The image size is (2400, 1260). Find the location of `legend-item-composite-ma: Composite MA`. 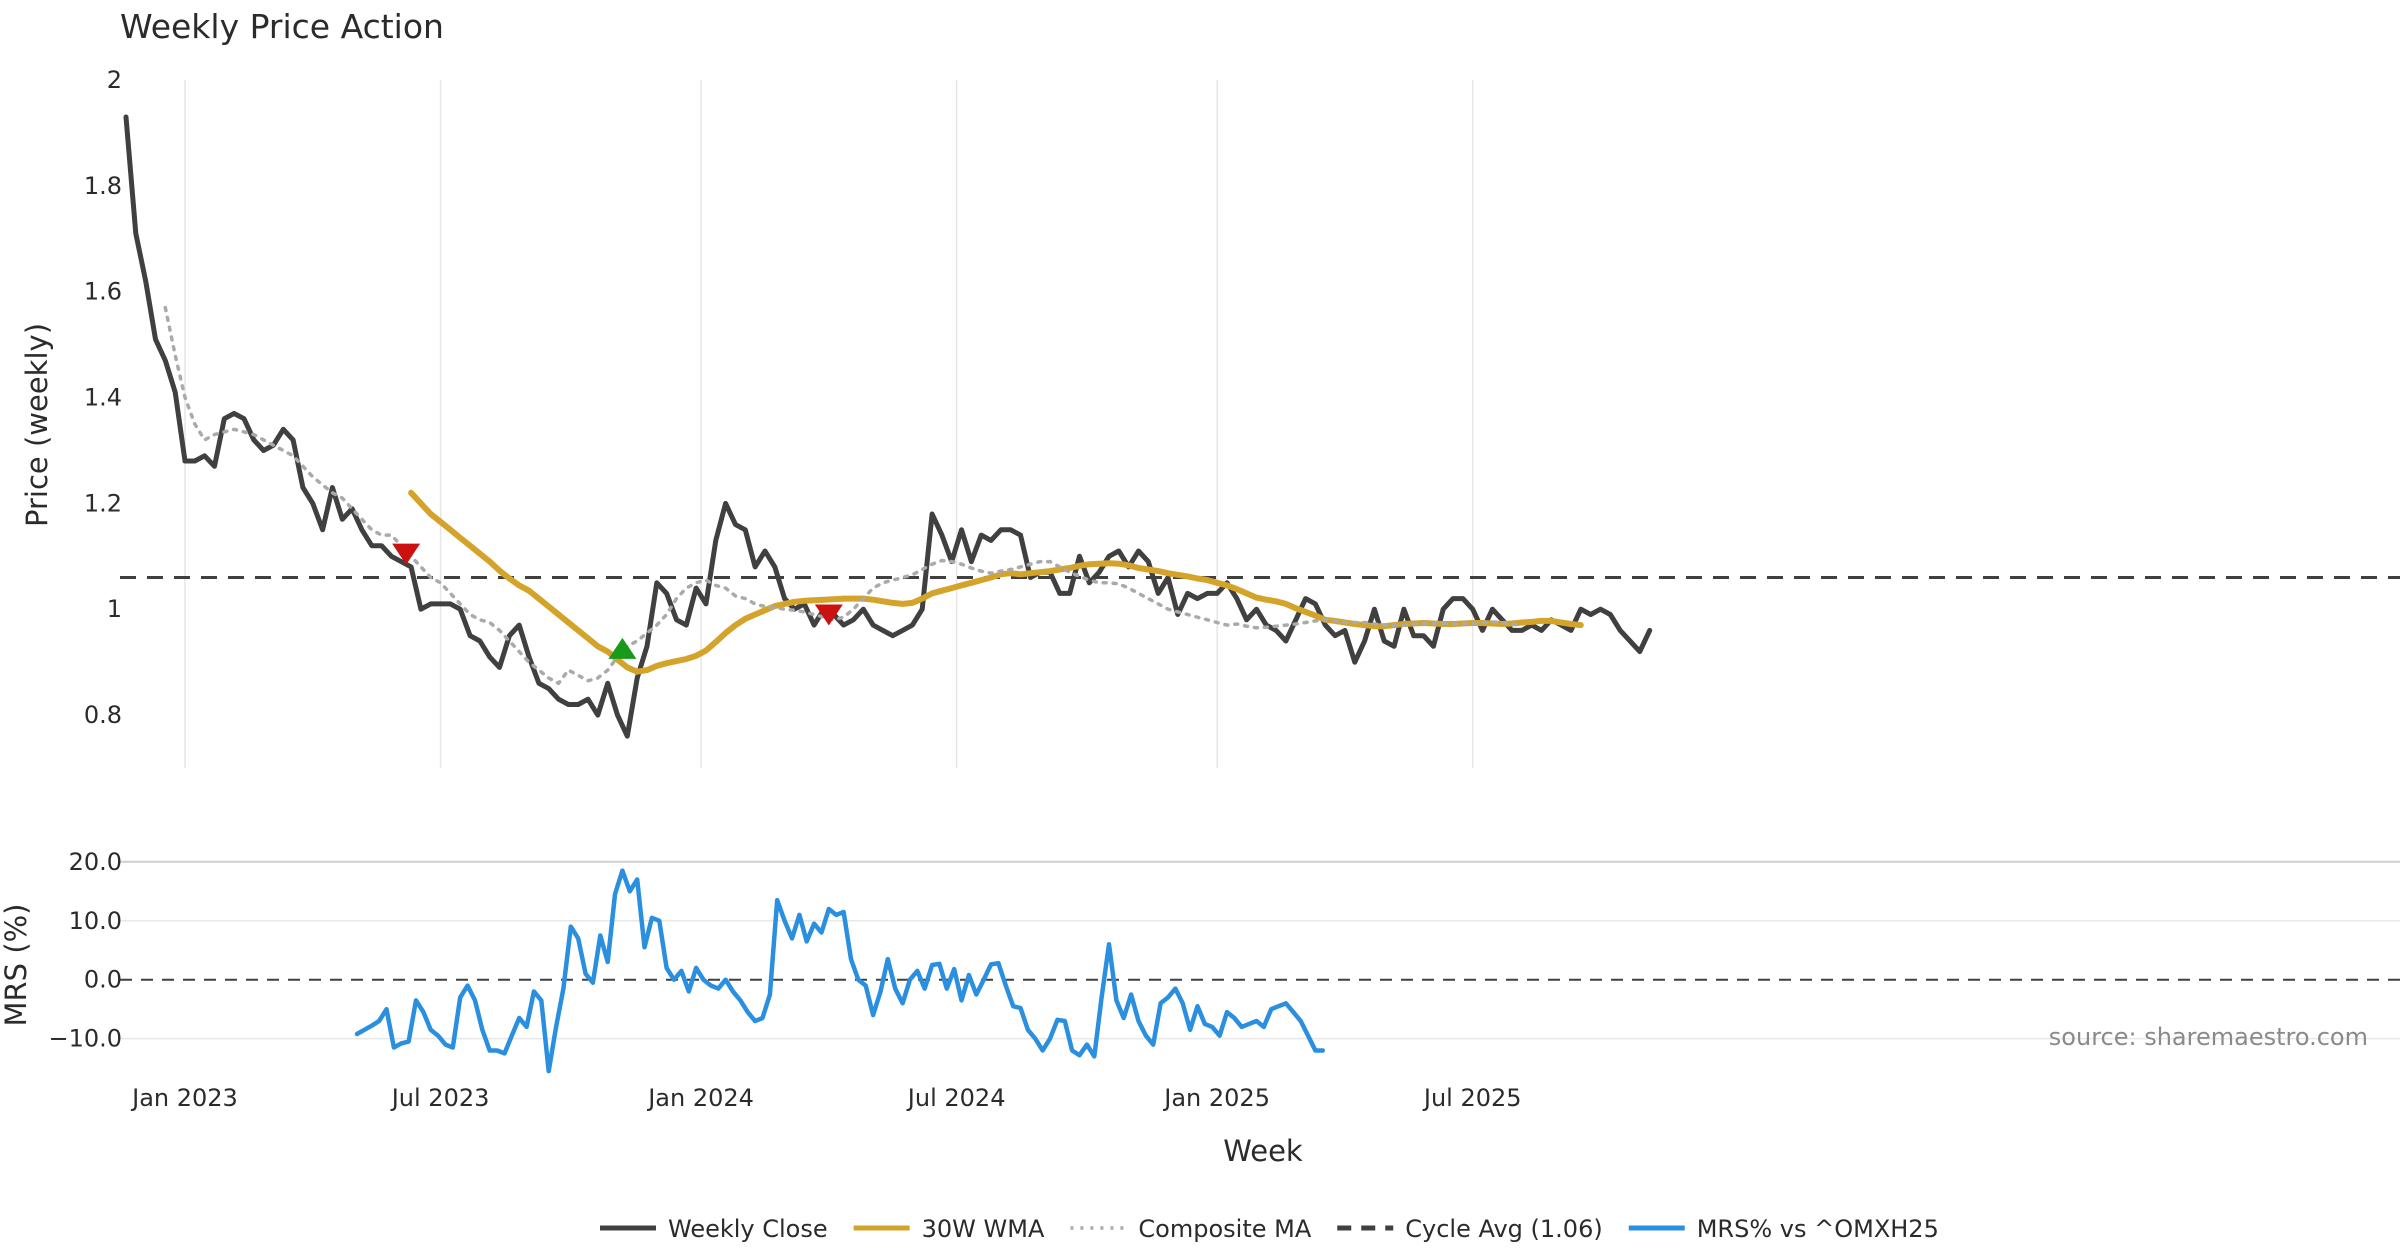

legend-item-composite-ma: Composite MA is located at coordinates (1191, 1229).